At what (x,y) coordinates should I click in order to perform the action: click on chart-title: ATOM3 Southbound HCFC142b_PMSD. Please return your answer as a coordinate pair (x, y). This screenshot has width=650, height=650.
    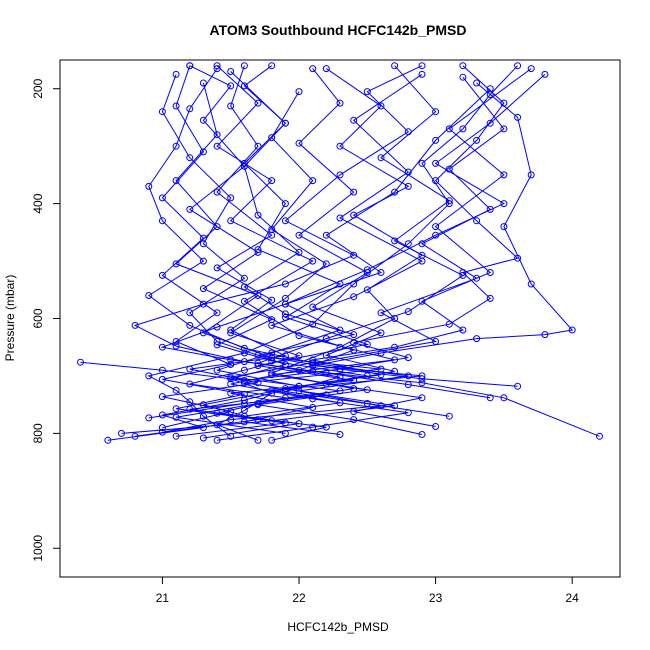
    Looking at the image, I should click on (338, 30).